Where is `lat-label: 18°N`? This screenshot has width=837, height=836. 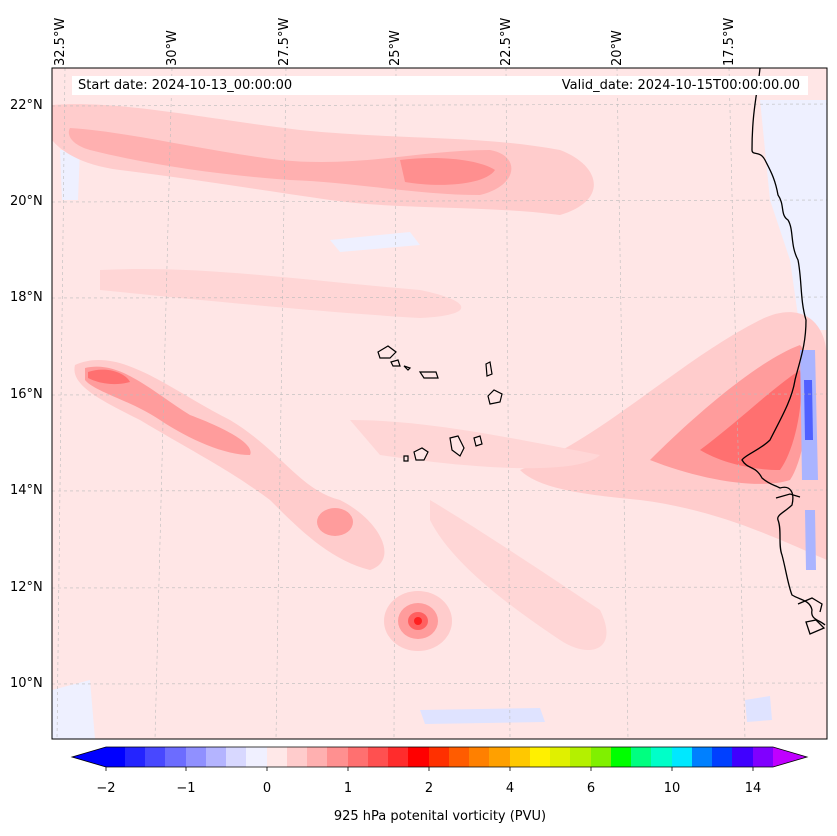
lat-label: 18°N is located at coordinates (26, 297).